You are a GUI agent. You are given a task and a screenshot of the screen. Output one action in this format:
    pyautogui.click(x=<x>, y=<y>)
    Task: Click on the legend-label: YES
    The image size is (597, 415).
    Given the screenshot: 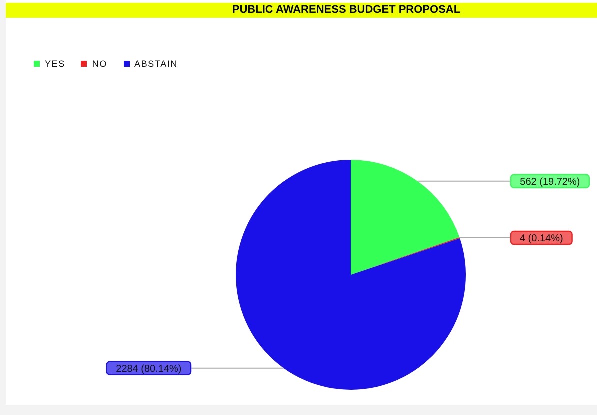 What is the action you would take?
    pyautogui.click(x=55, y=64)
    